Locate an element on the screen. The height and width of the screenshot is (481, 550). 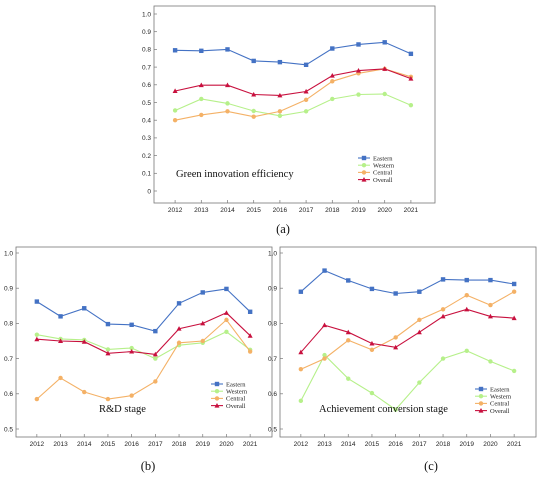
panel-a-legend-marker-central is located at coordinates (364, 172).